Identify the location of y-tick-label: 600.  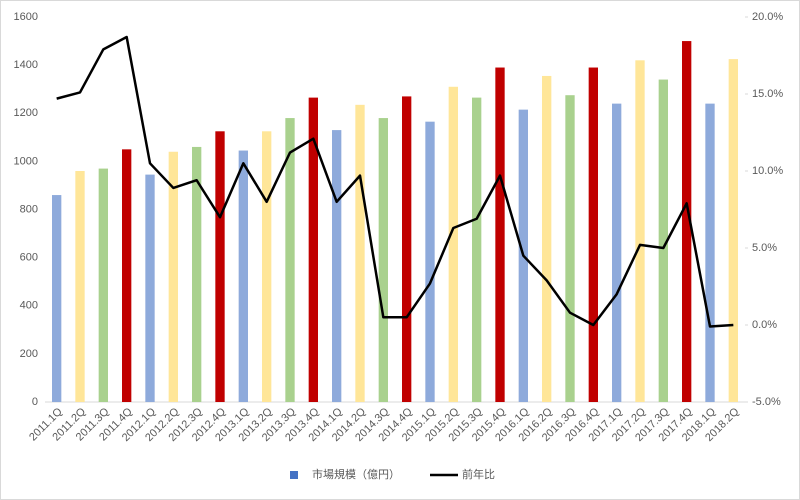
(29, 258).